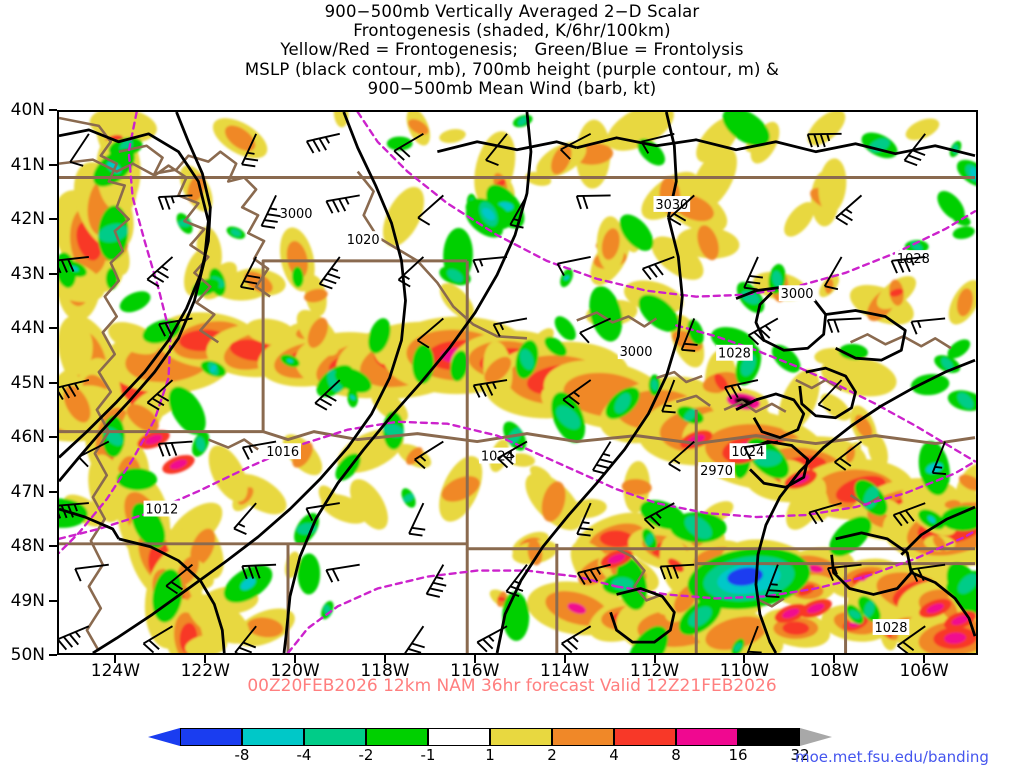 This screenshot has height=768, width=1024. Describe the element at coordinates (304, 755) in the screenshot. I see `colorbar-tick-label: -4` at that location.